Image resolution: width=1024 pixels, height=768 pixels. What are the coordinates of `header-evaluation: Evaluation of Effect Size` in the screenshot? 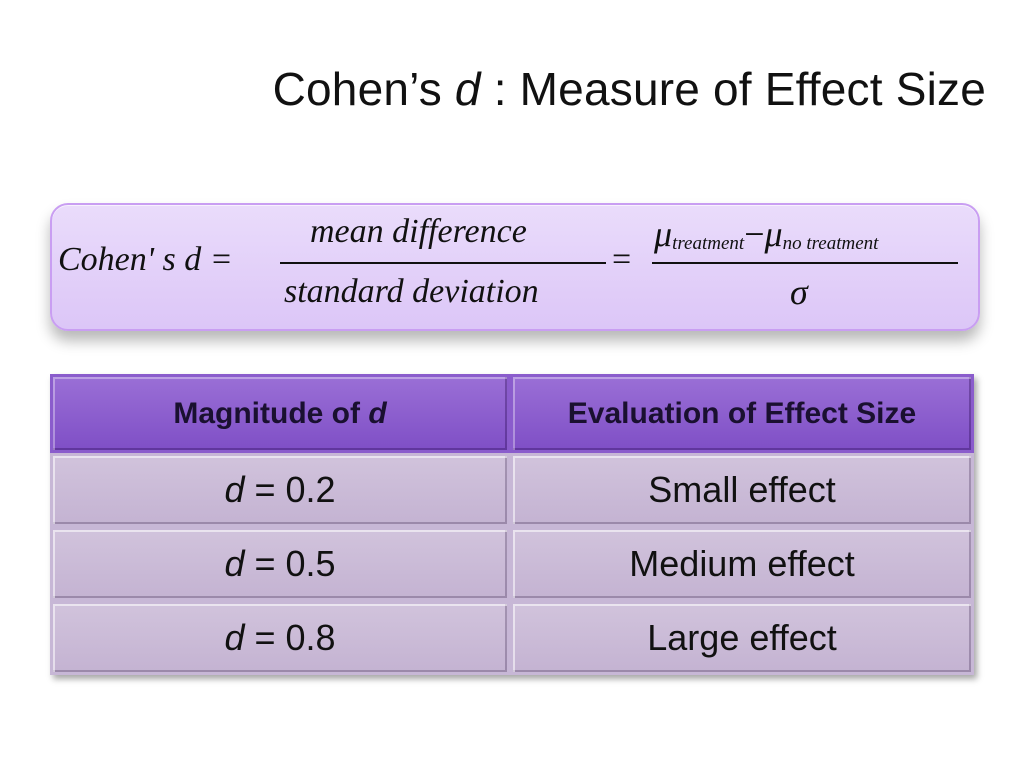 It's located at (742, 413).